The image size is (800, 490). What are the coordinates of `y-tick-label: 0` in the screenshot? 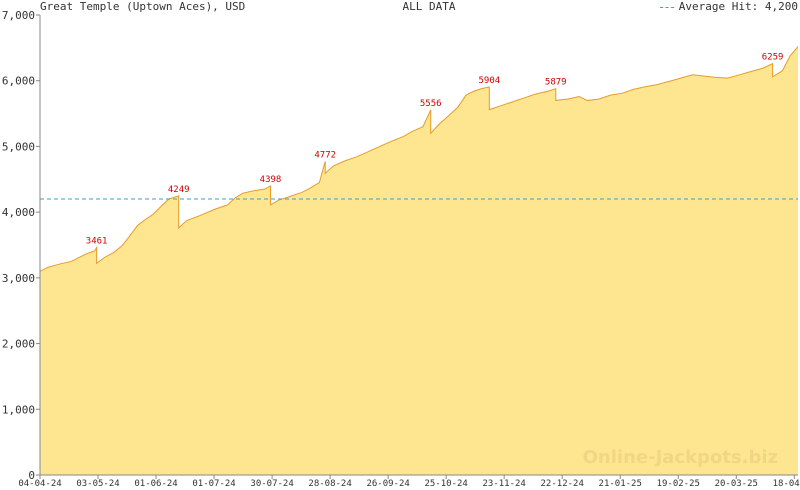 It's located at (31, 475).